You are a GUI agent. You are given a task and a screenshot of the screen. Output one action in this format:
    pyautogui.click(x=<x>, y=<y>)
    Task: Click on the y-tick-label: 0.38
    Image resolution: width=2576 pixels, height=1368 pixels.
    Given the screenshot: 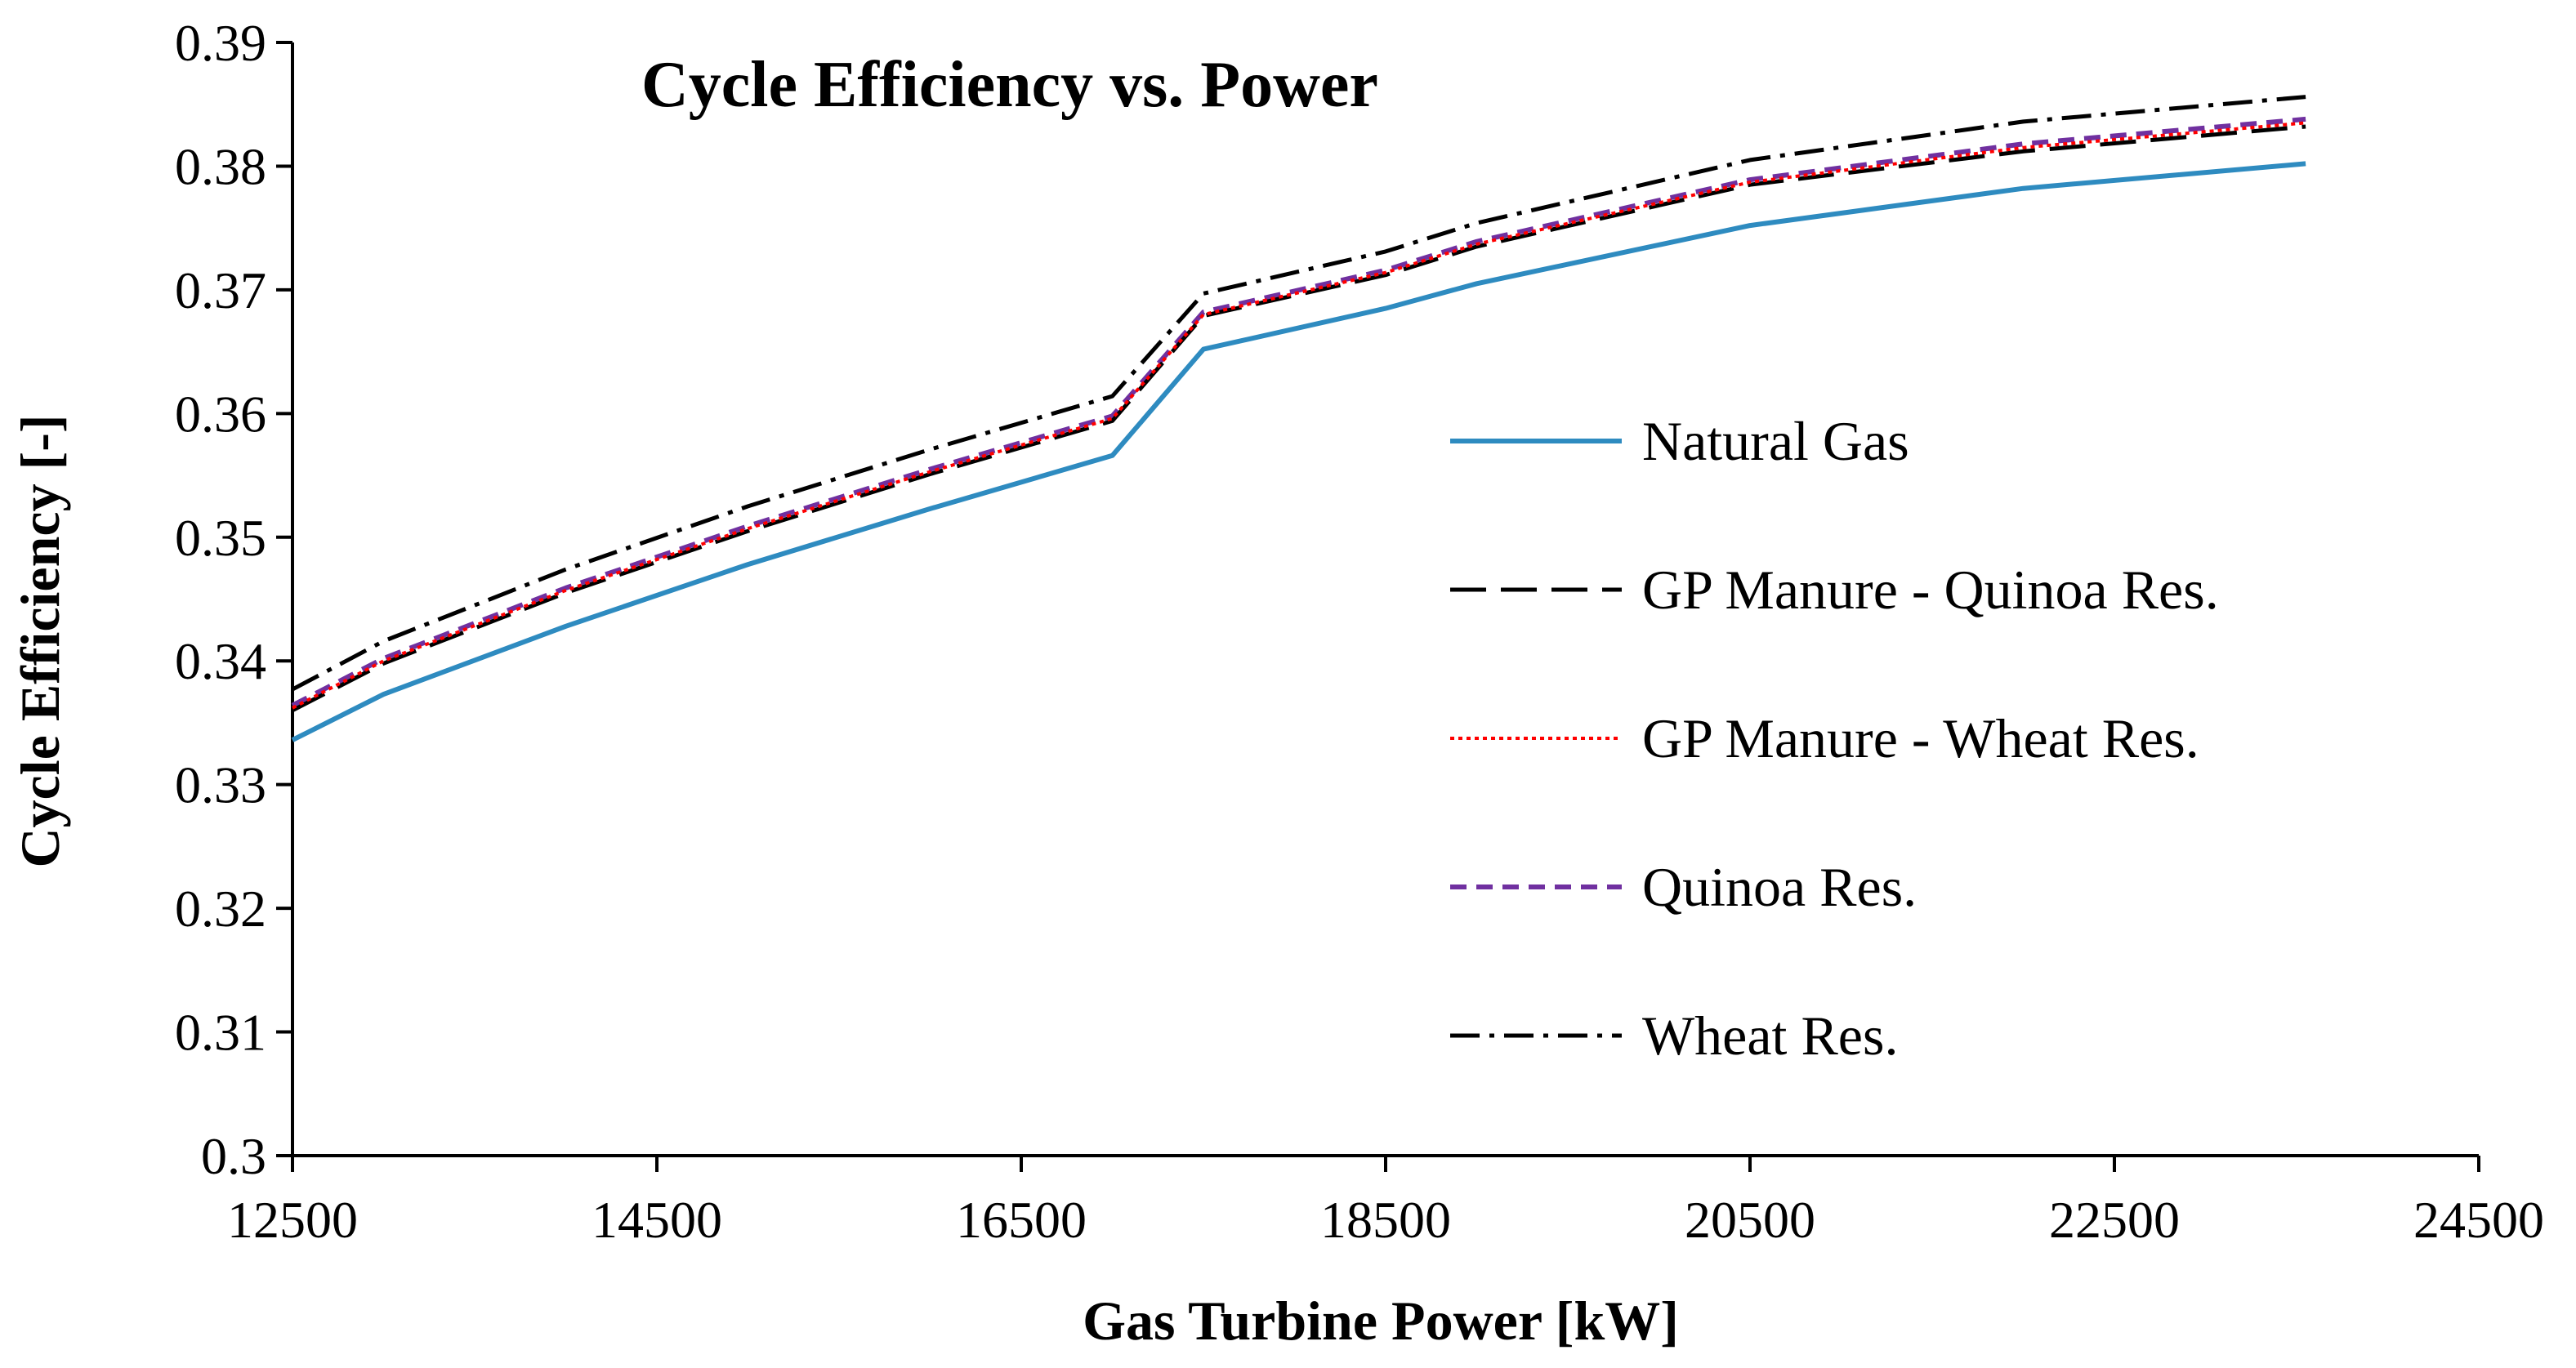 What is the action you would take?
    pyautogui.click(x=221, y=166)
    